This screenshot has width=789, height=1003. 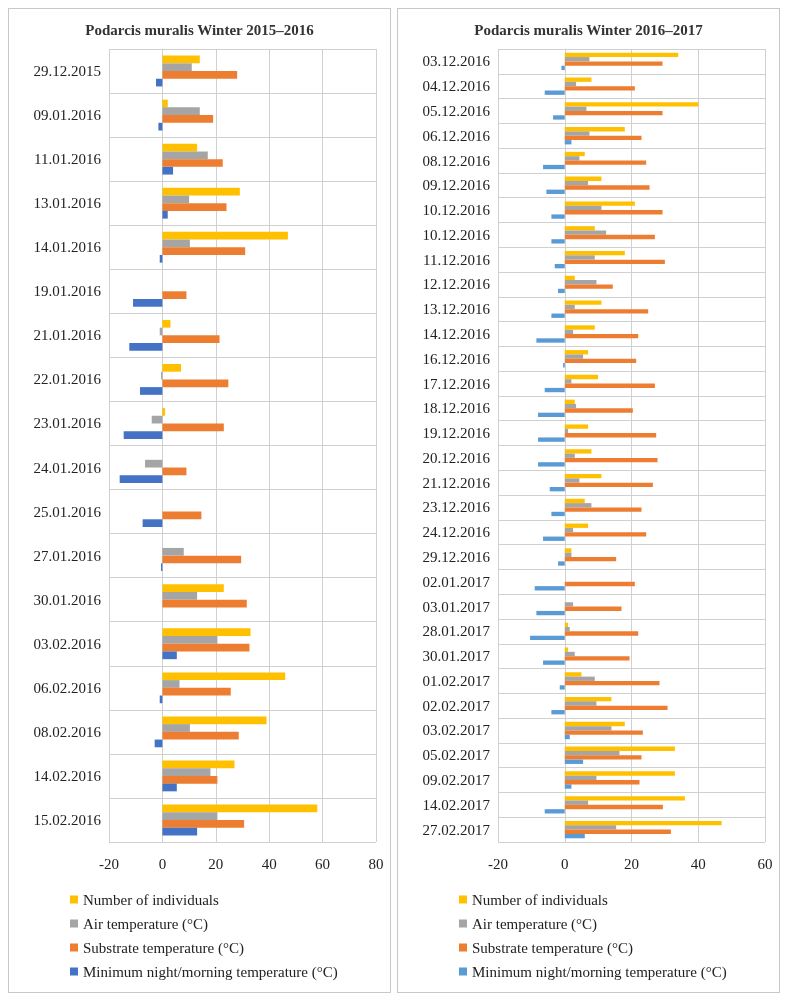 What do you see at coordinates (456, 358) in the screenshot?
I see `y-tick-label: 16.12.2016` at bounding box center [456, 358].